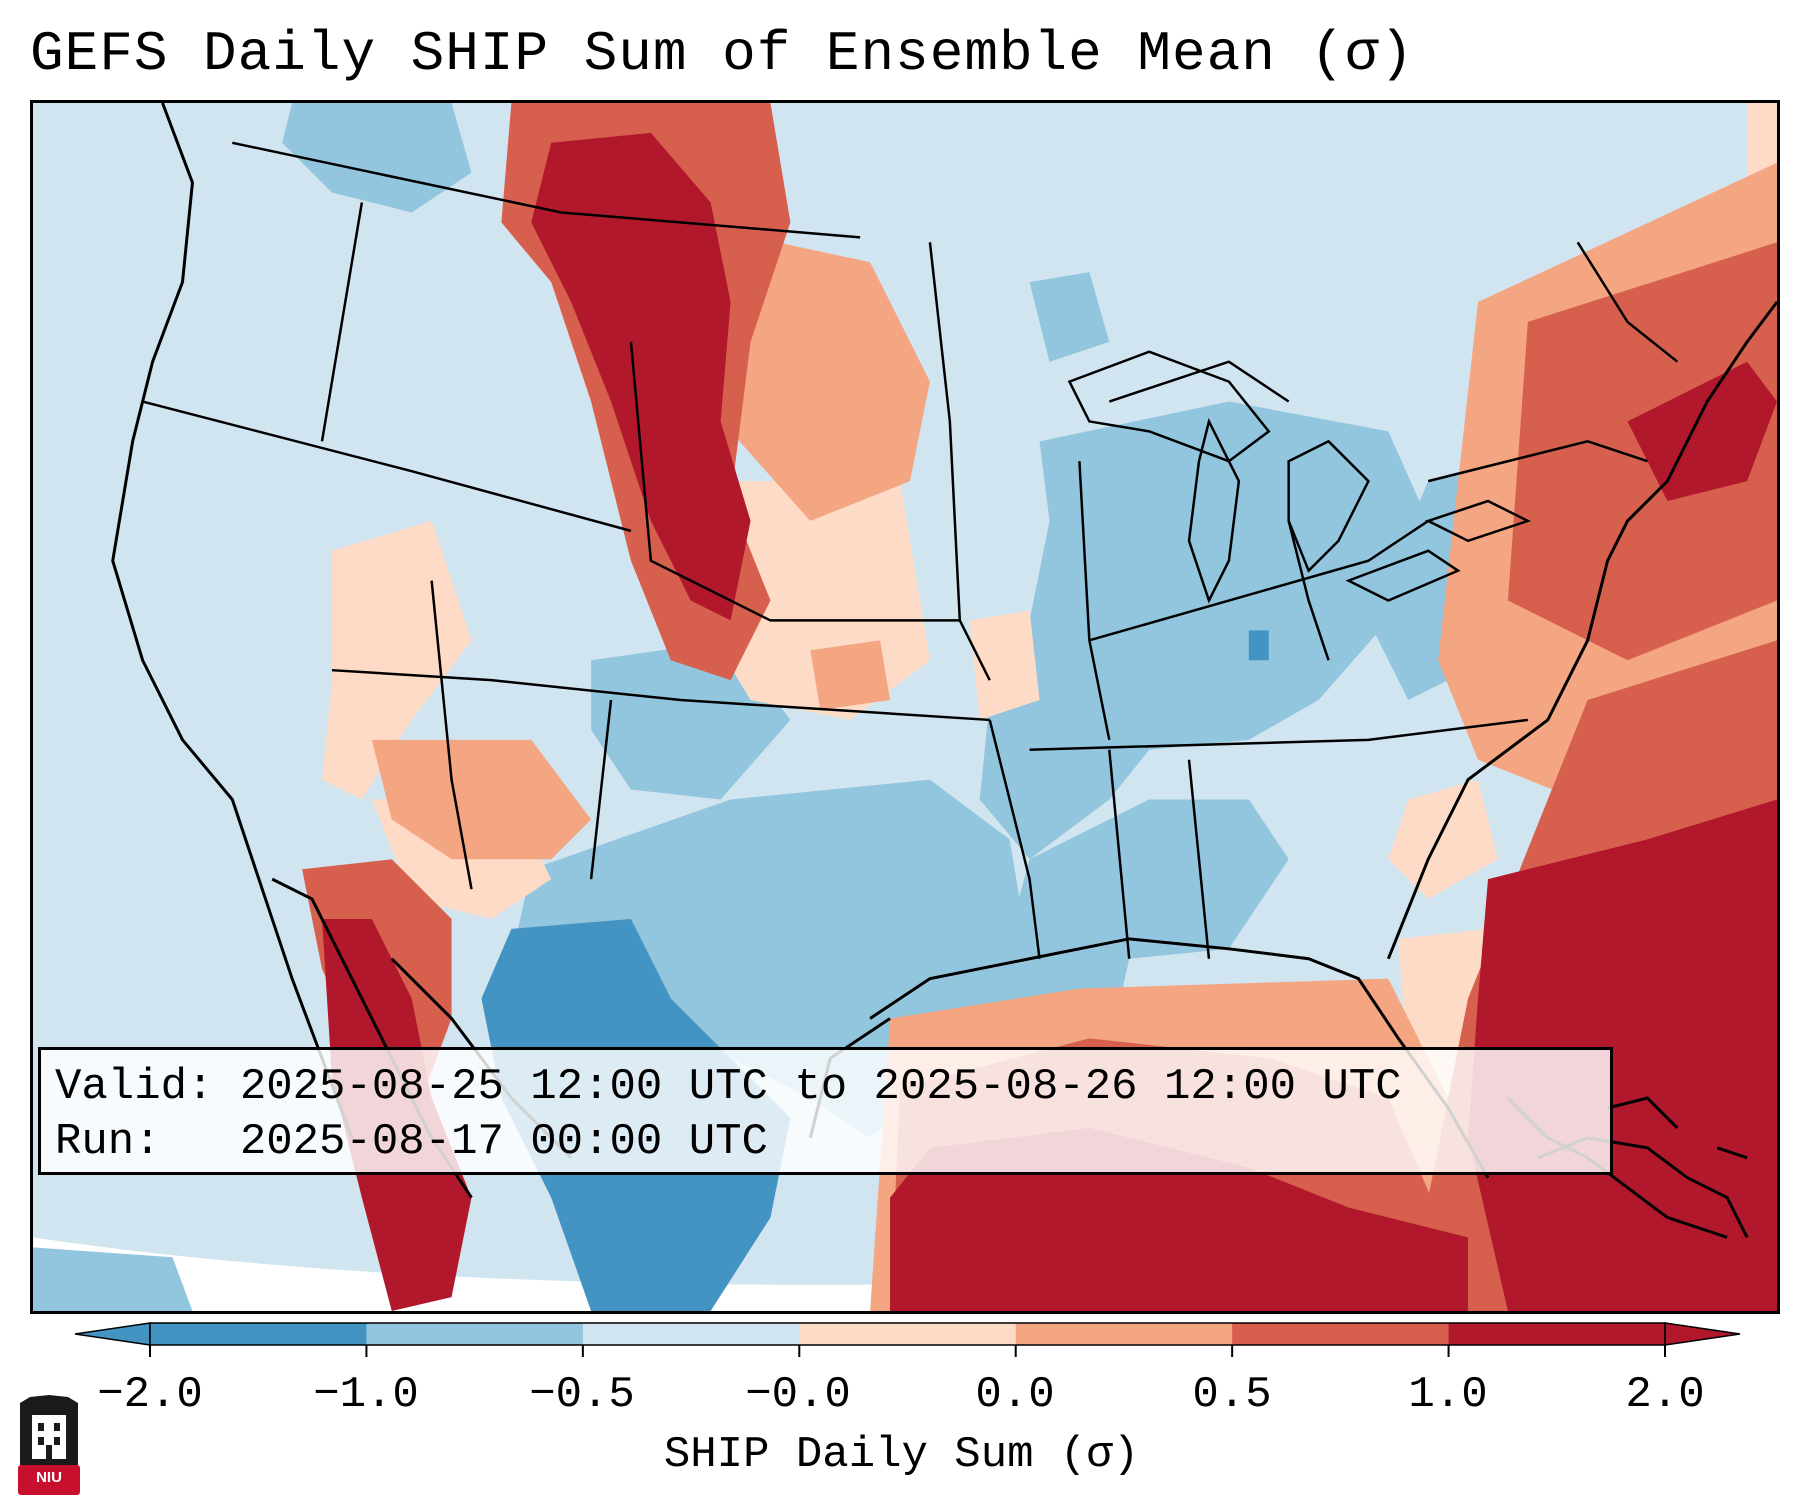  I want to click on niu-logo-text: NIU, so click(49, 1477).